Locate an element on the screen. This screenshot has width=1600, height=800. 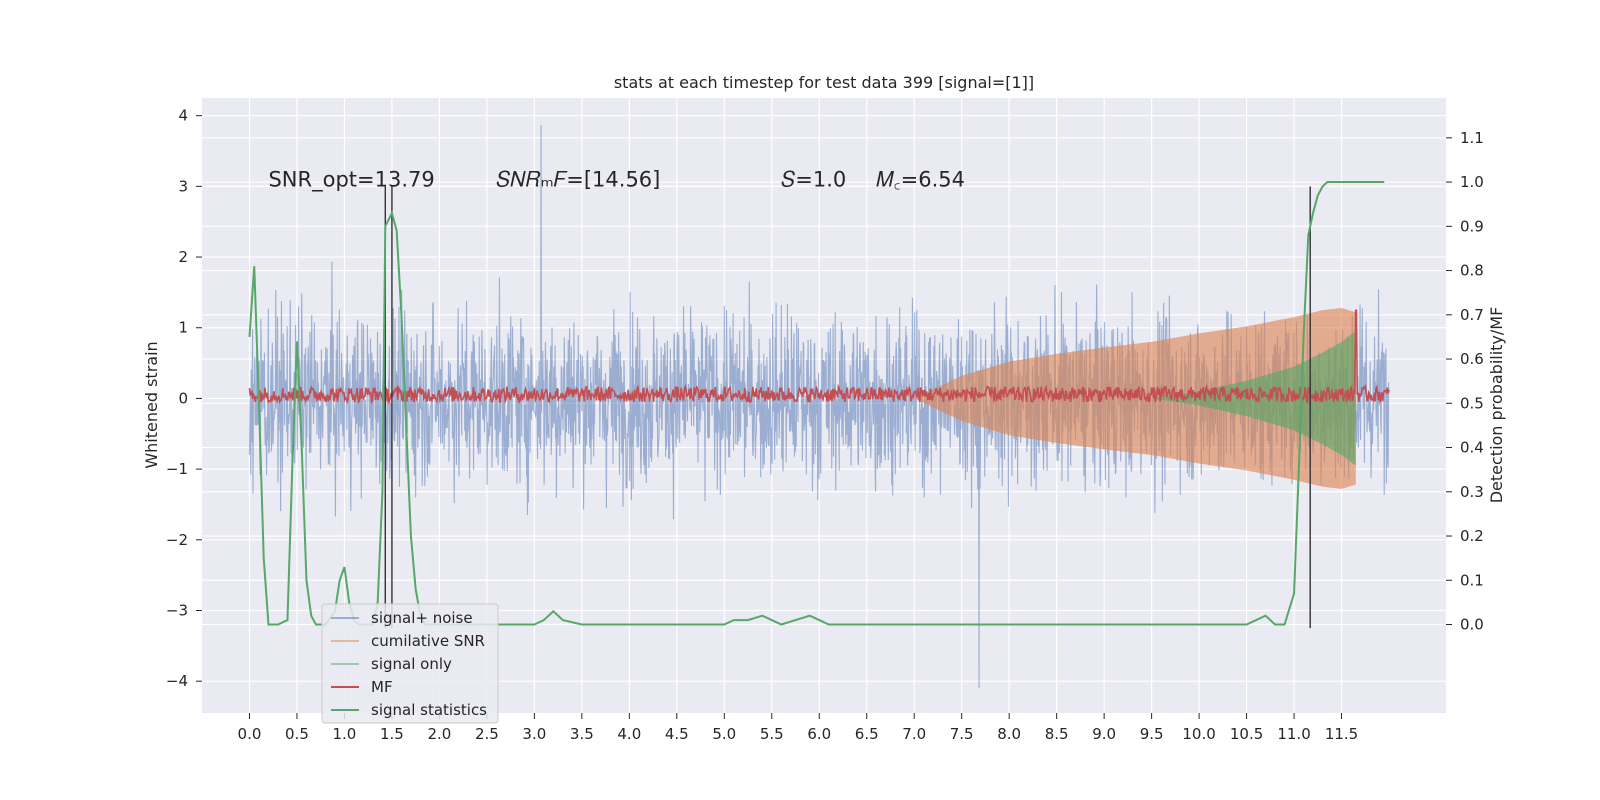
annotation-snr-mf: 𝑆𝑁𝑅ₘ𝐹=[14.56] is located at coordinates (578, 179).